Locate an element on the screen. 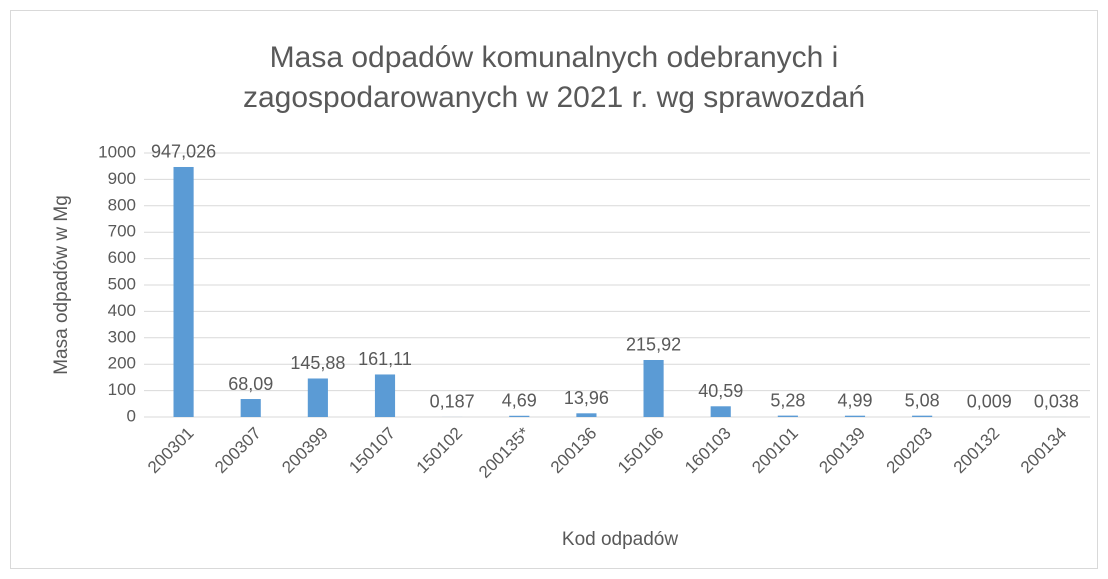 The width and height of the screenshot is (1108, 579). y-tick-label: 1000 is located at coordinates (117, 151).